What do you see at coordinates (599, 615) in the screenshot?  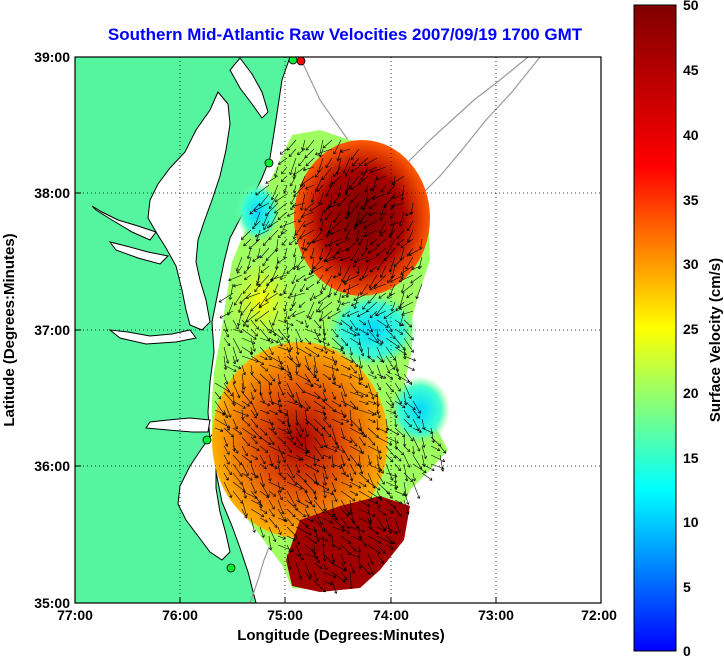 I see `x-tick-label: 72:00` at bounding box center [599, 615].